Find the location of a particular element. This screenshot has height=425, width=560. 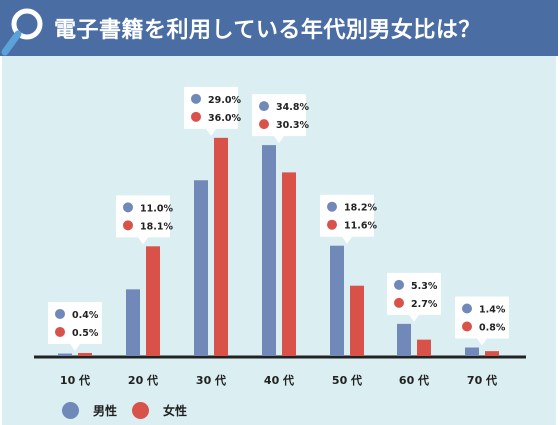

data-label-female: 2.7% is located at coordinates (424, 304).